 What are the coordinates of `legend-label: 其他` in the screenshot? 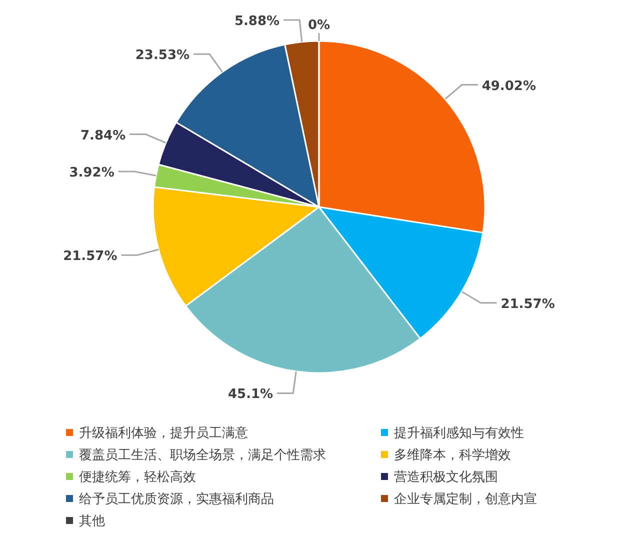 It's located at (92, 521).